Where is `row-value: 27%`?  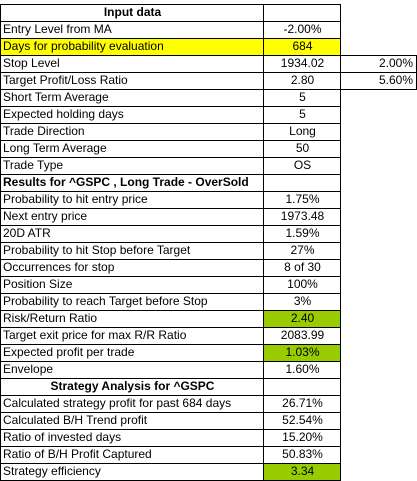
row-value: 27% is located at coordinates (302, 250).